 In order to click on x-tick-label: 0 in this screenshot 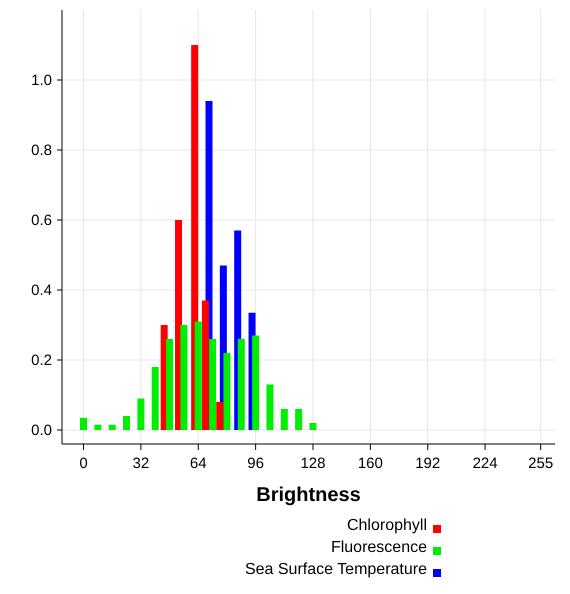, I will do `click(83, 463)`.